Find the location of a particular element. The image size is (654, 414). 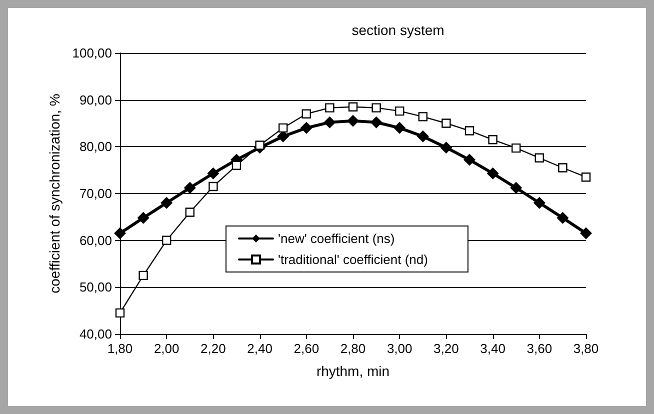

x-tick-label: 2,80 is located at coordinates (353, 348).